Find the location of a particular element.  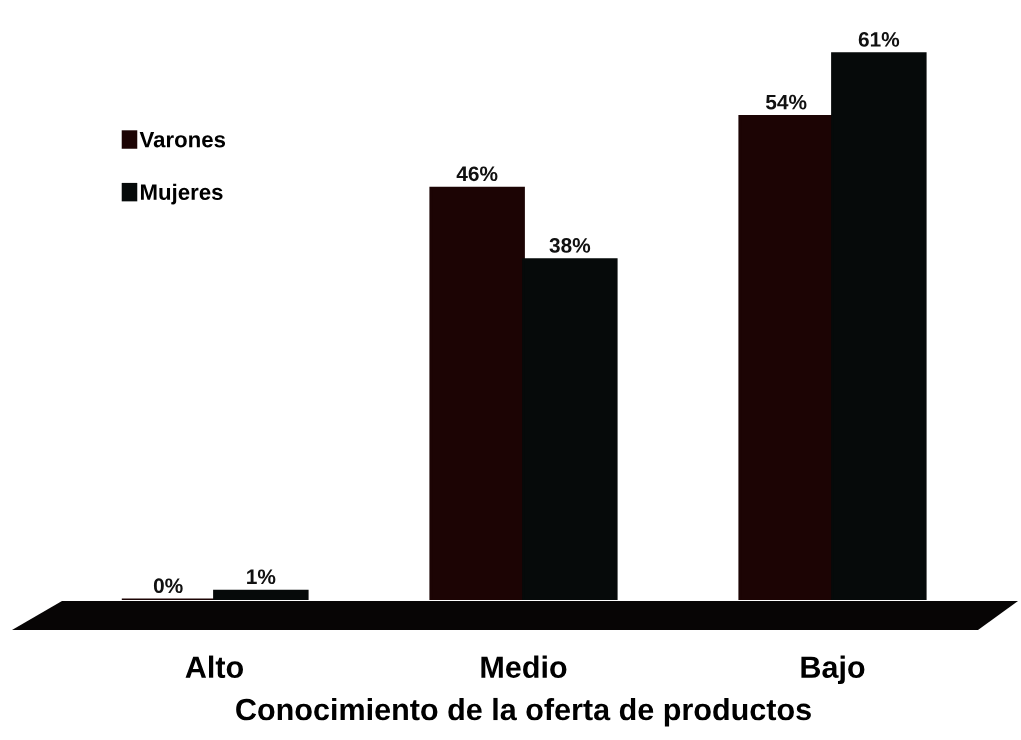

data-label: 0% is located at coordinates (168, 586).